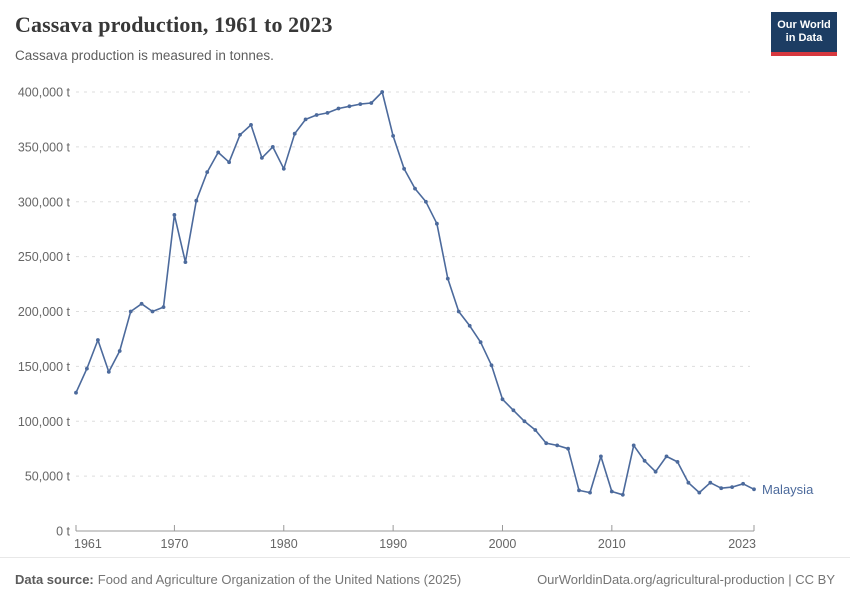 The height and width of the screenshot is (600, 850). What do you see at coordinates (447, 278) in the screenshot?
I see `data-point-1995` at bounding box center [447, 278].